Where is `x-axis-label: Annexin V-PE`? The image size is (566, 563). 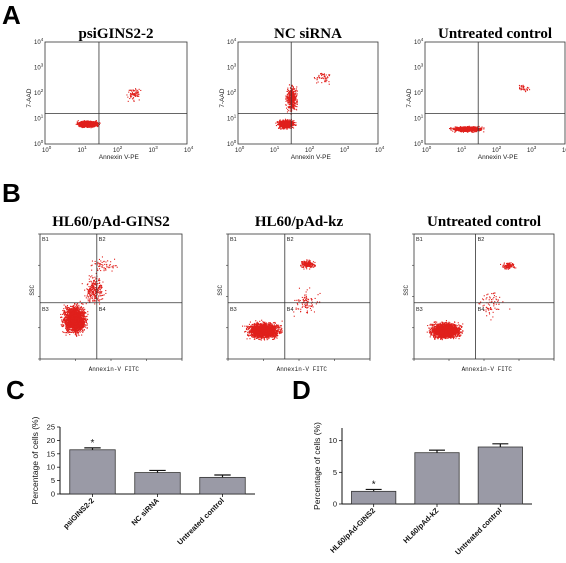 x-axis-label: Annexin V-PE is located at coordinates (498, 157).